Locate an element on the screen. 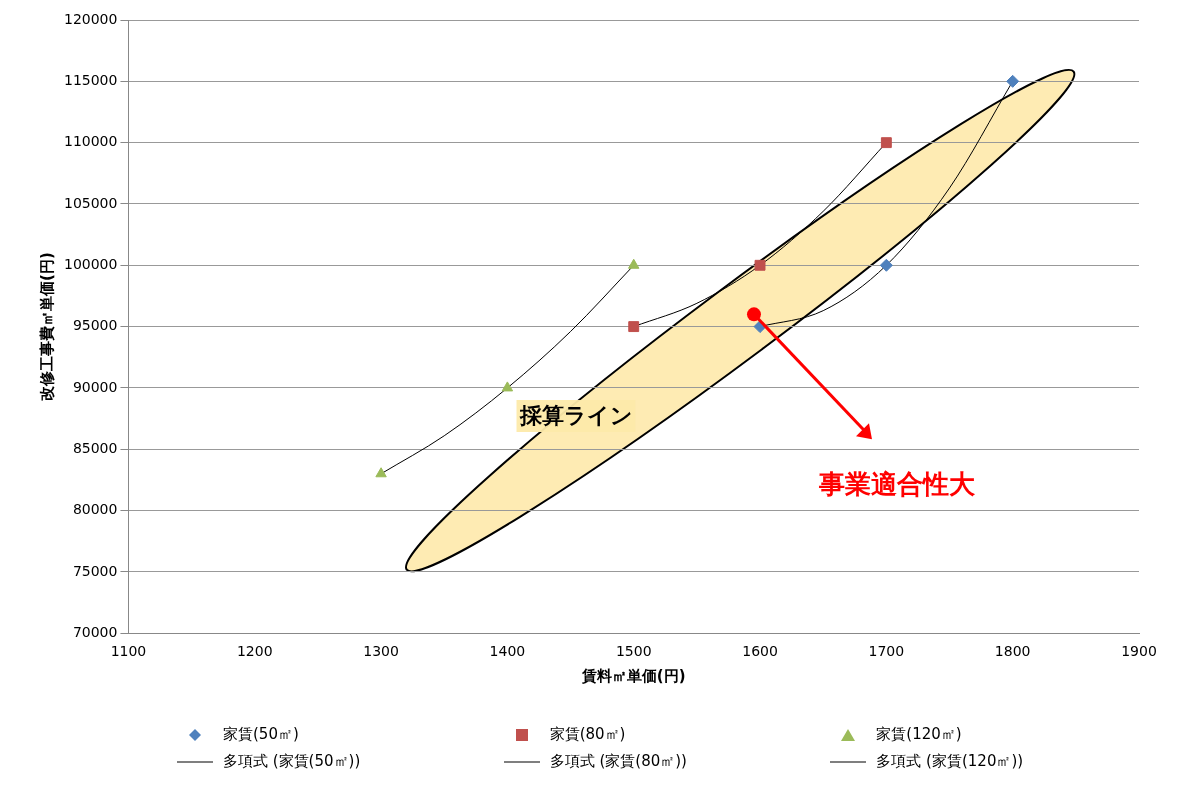  y-tick-label: 95000 is located at coordinates (95, 325).